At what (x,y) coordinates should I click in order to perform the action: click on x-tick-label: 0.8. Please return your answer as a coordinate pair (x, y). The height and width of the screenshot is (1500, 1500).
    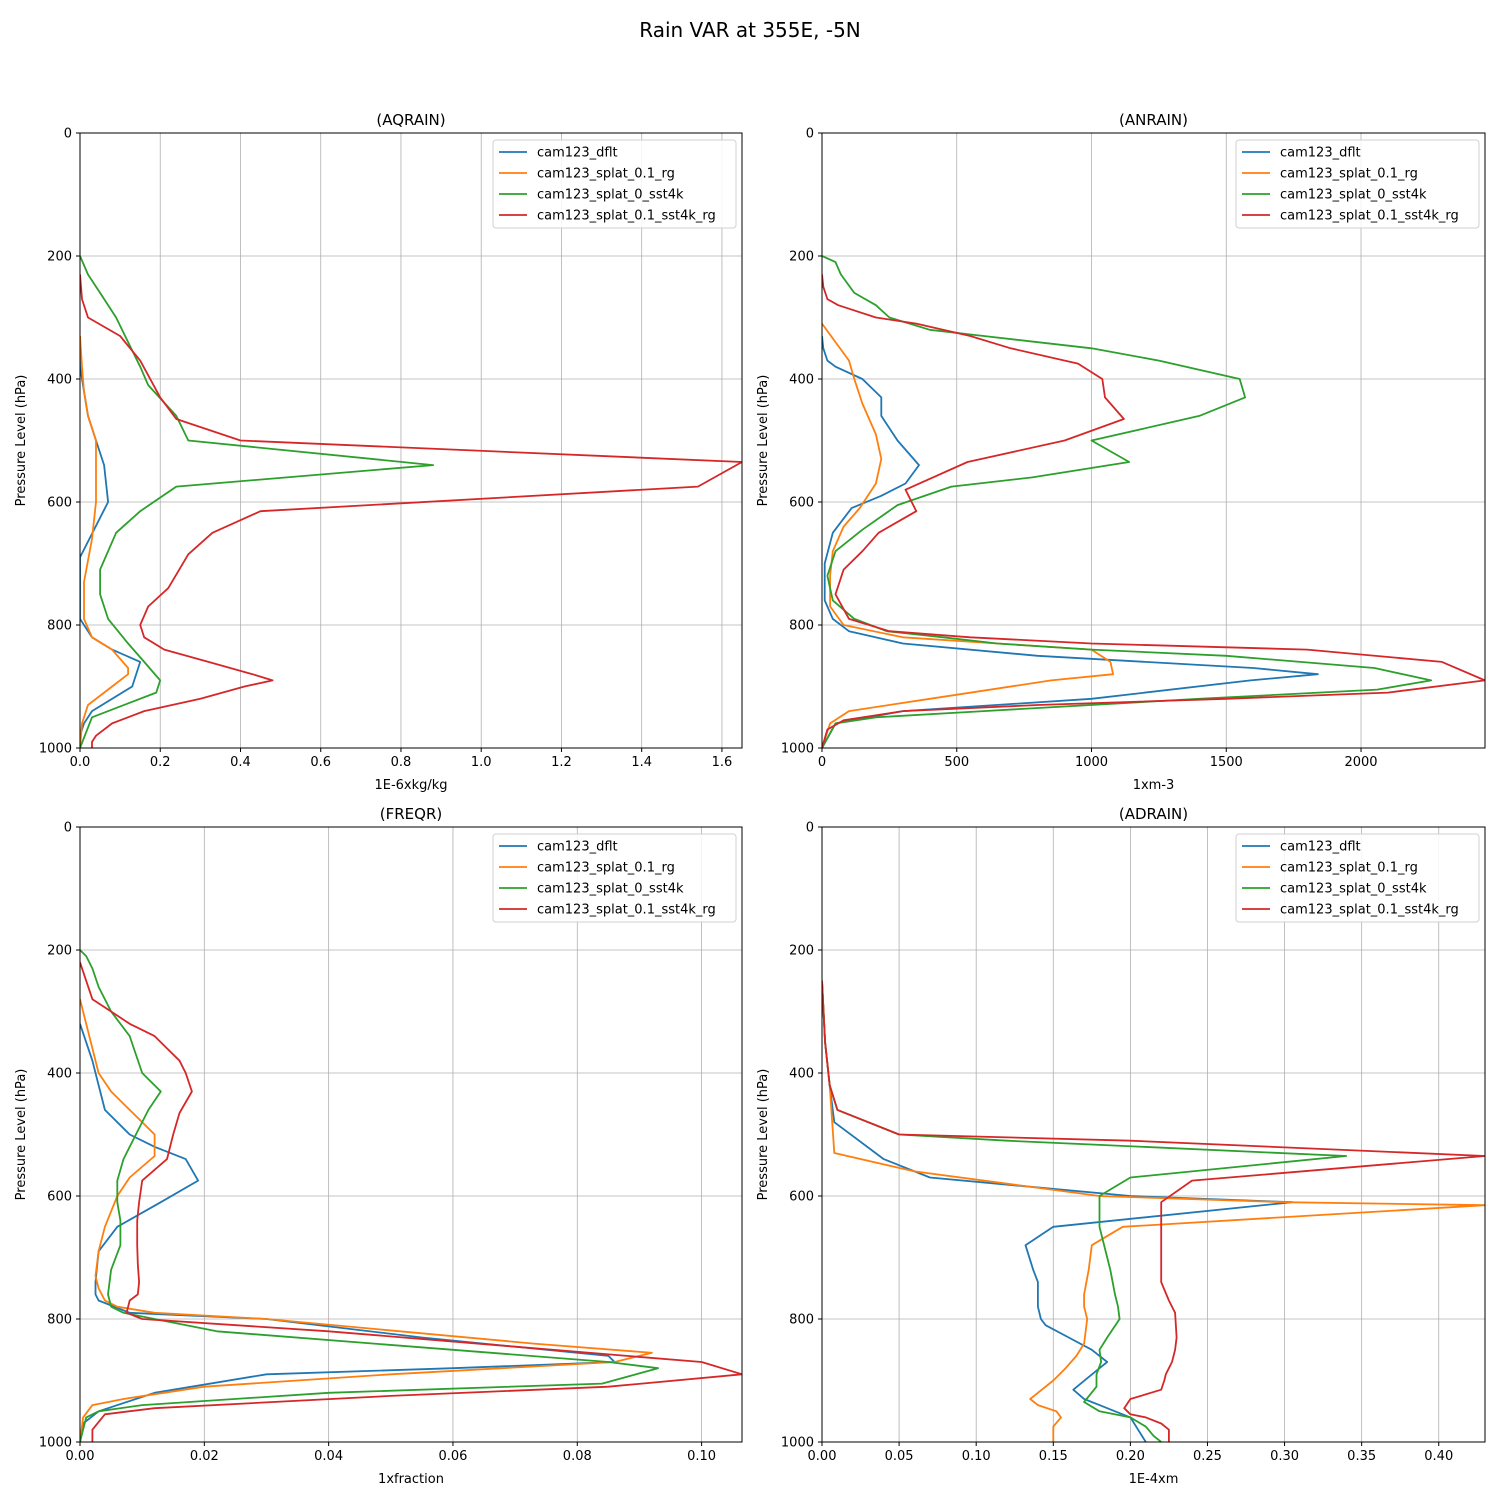
    Looking at the image, I should click on (401, 762).